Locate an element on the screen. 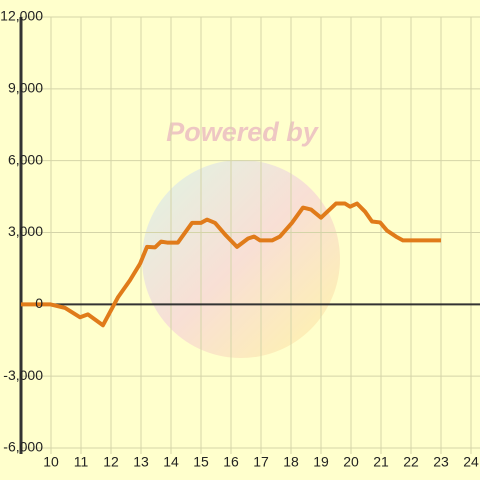 This screenshot has height=480, width=480. x-tick-label: 15 is located at coordinates (201, 462).